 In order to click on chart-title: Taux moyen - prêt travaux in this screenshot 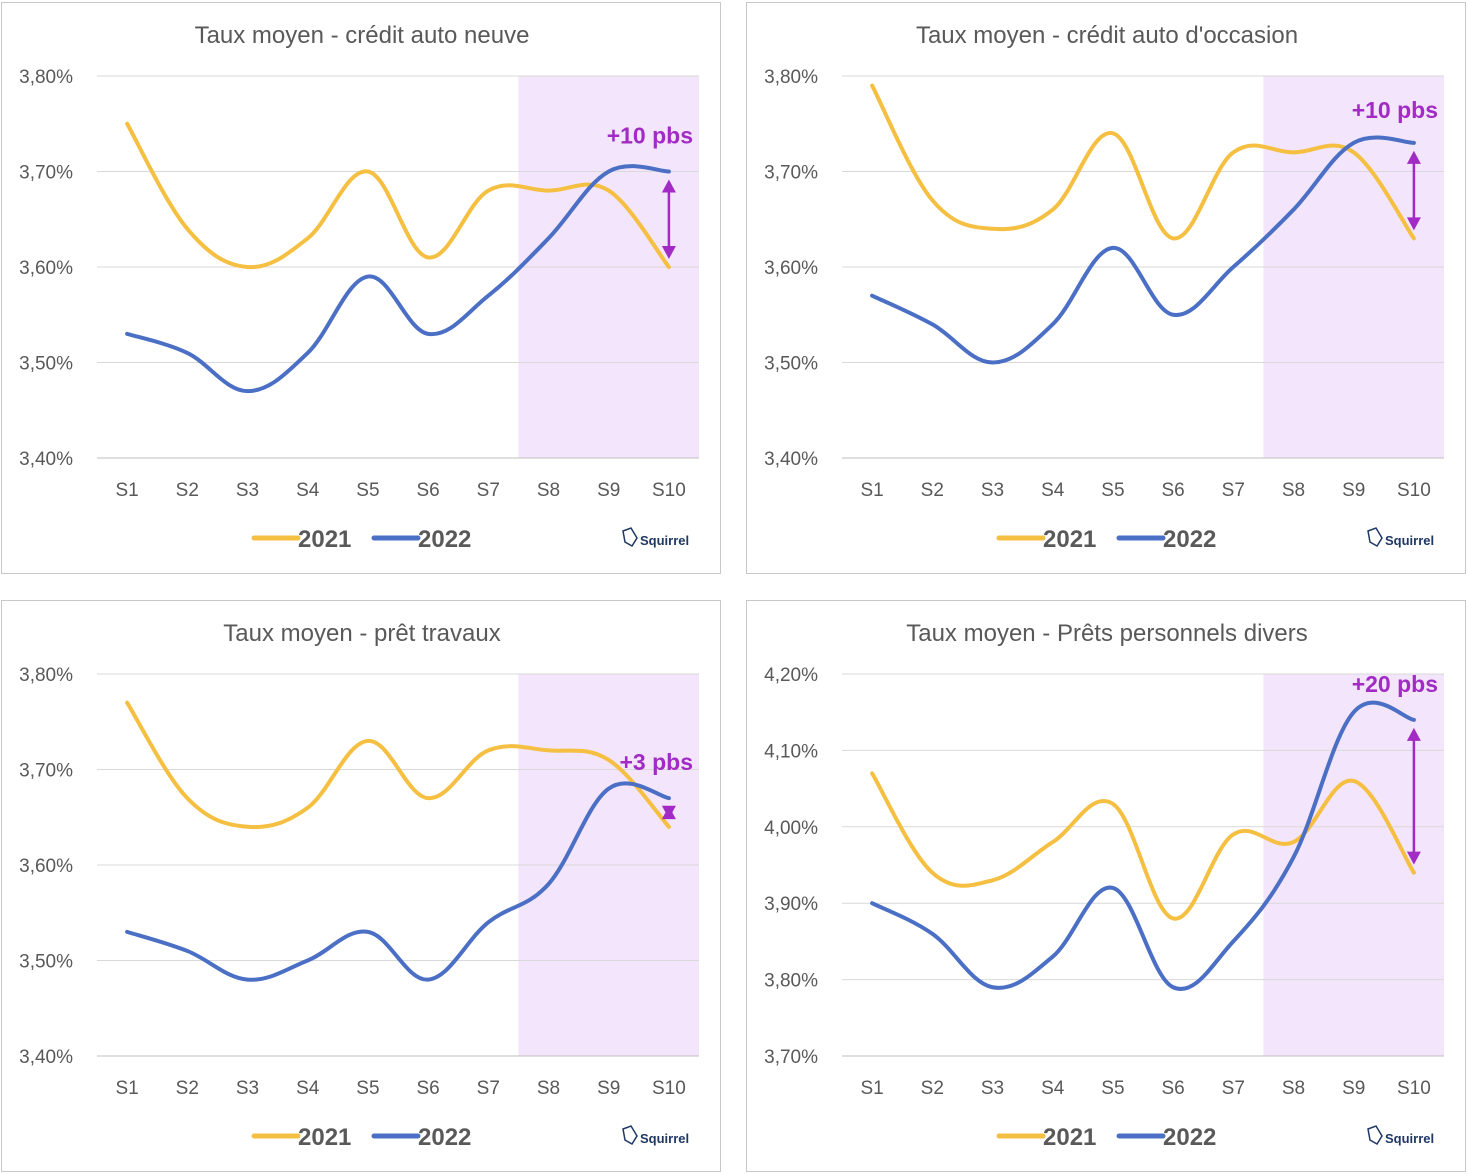, I will do `click(361, 633)`.